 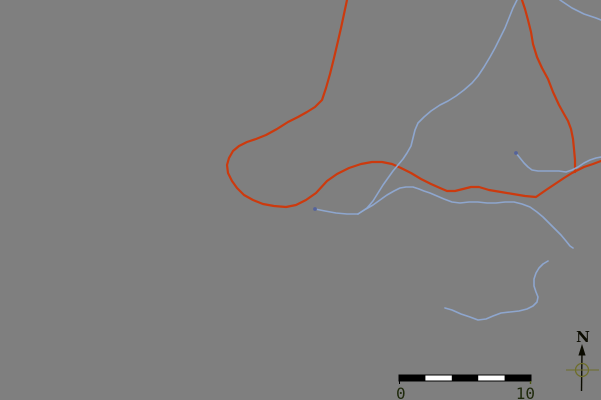 What do you see at coordinates (558, 162) in the screenshot?
I see `river-east-short` at bounding box center [558, 162].